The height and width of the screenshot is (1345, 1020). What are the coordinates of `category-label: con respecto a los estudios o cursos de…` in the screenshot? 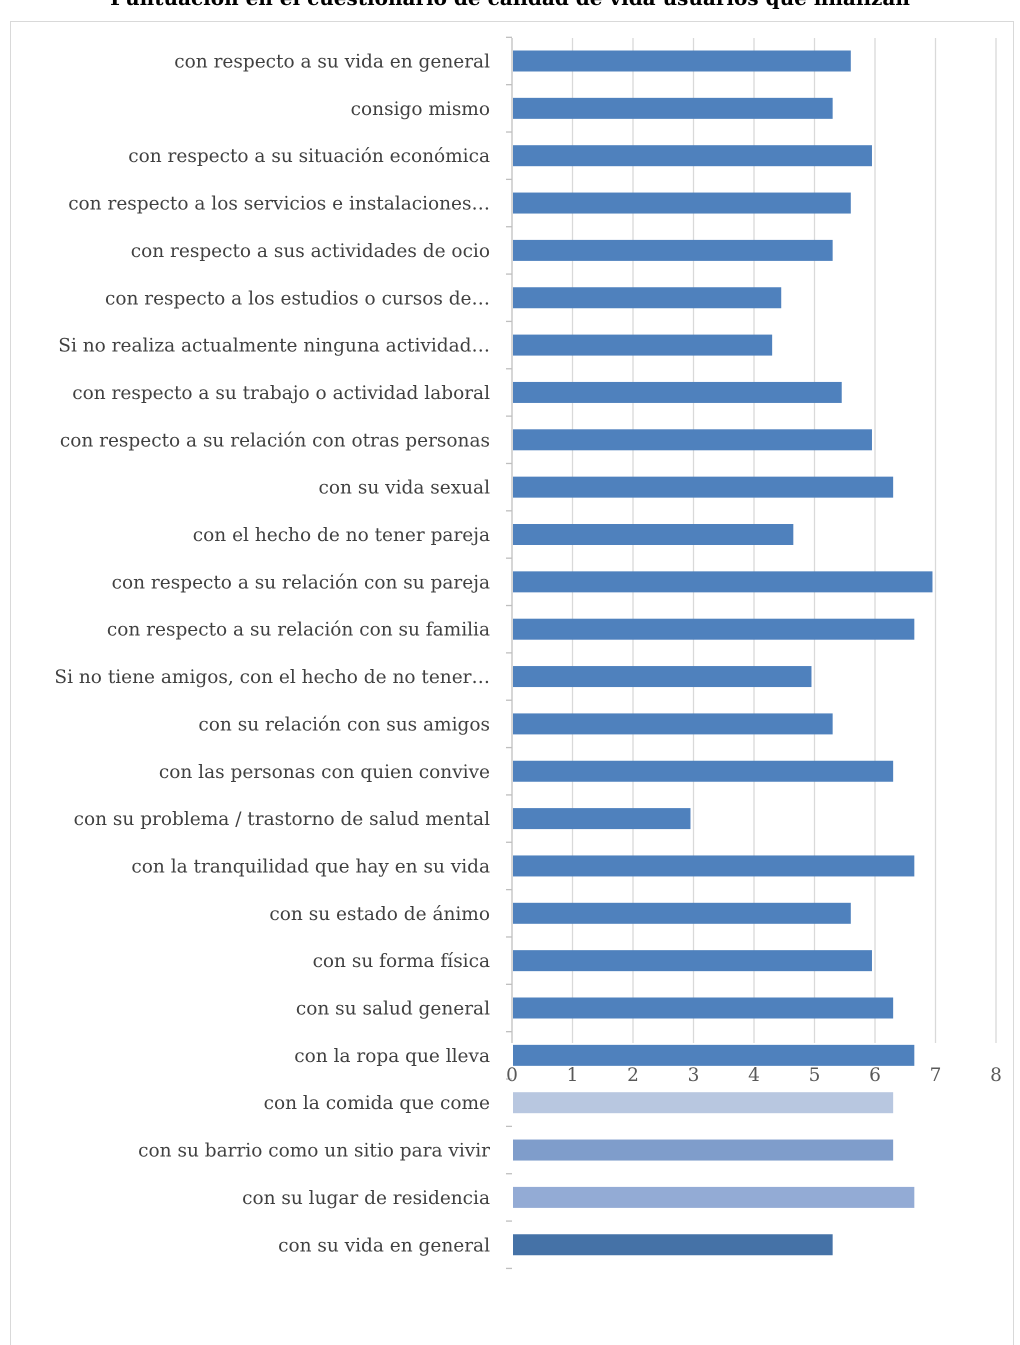 It's located at (297, 298).